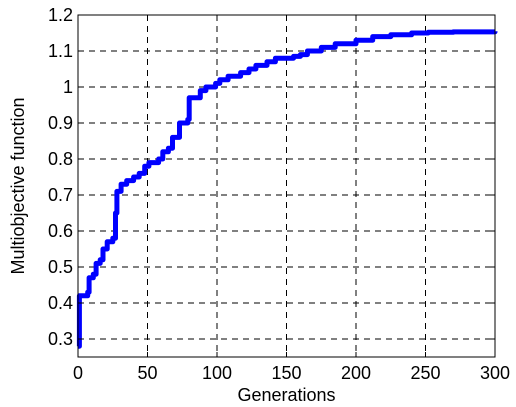  Describe the element at coordinates (425, 373) in the screenshot. I see `x-tick-label: 250` at that location.